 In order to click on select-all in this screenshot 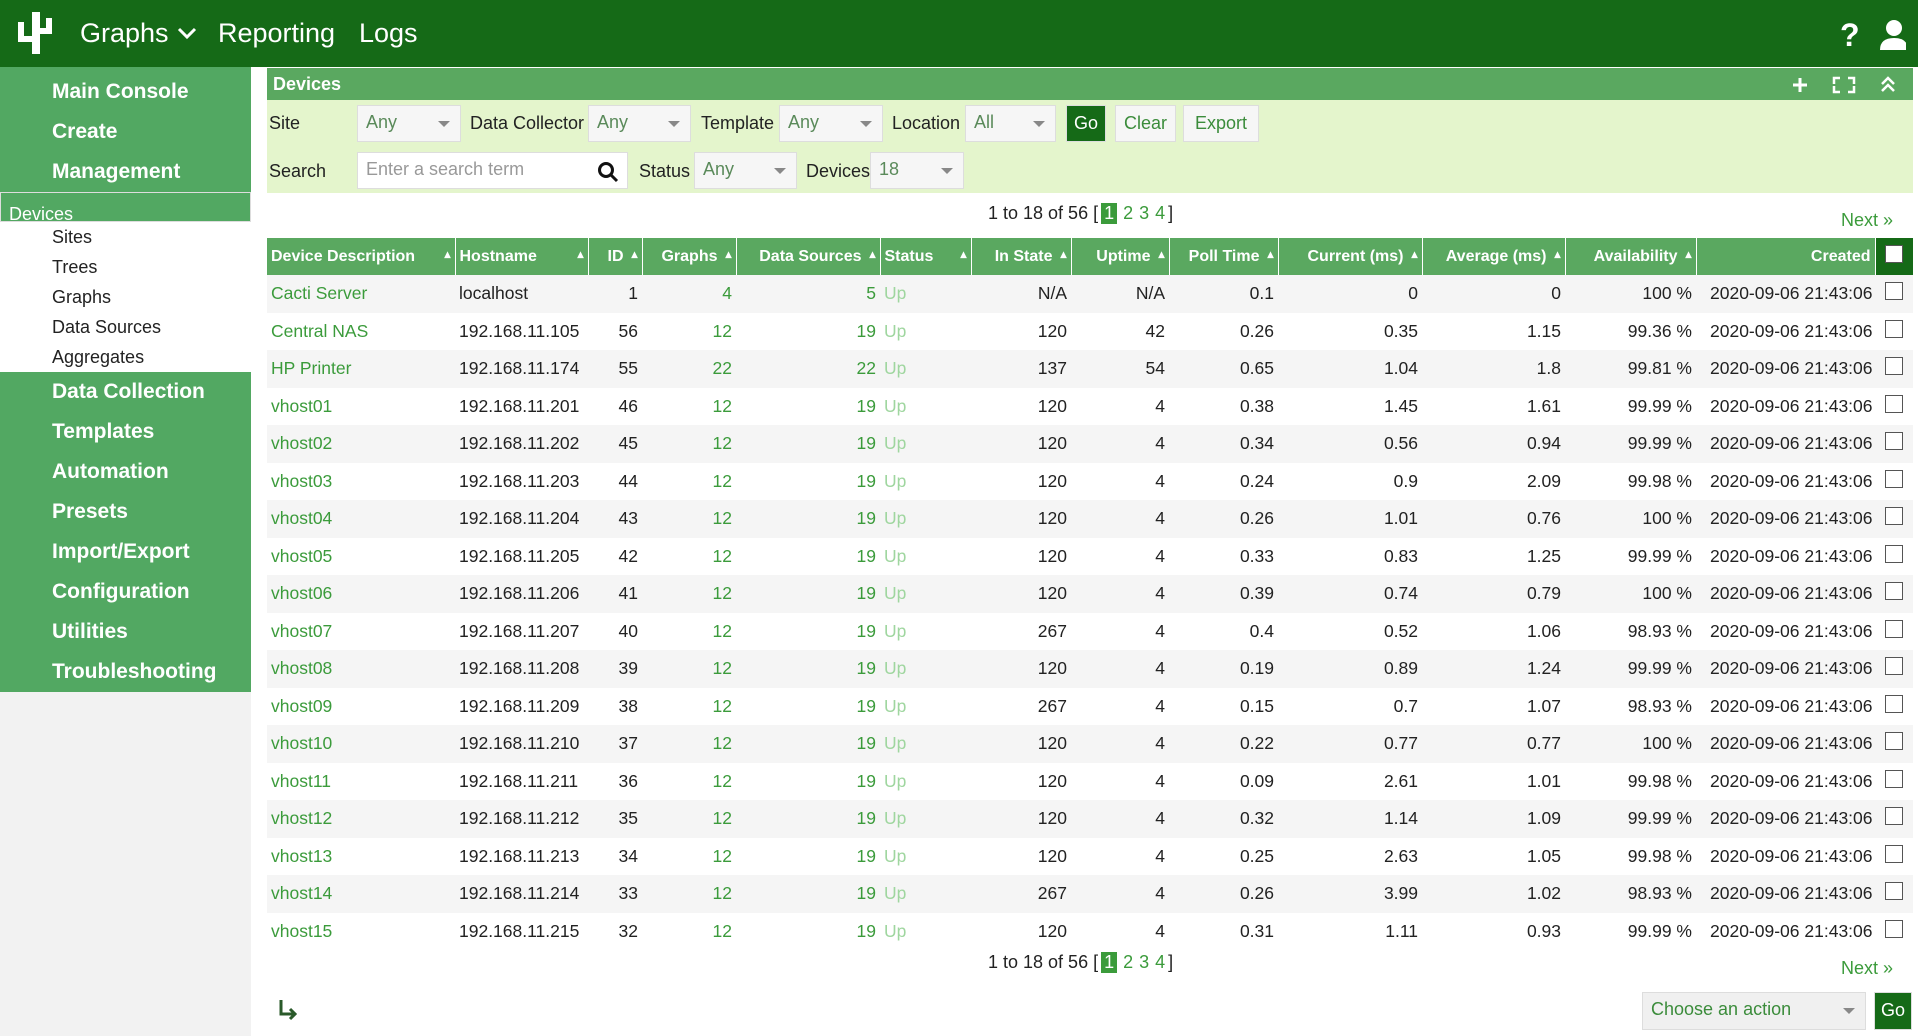, I will do `click(1894, 256)`.